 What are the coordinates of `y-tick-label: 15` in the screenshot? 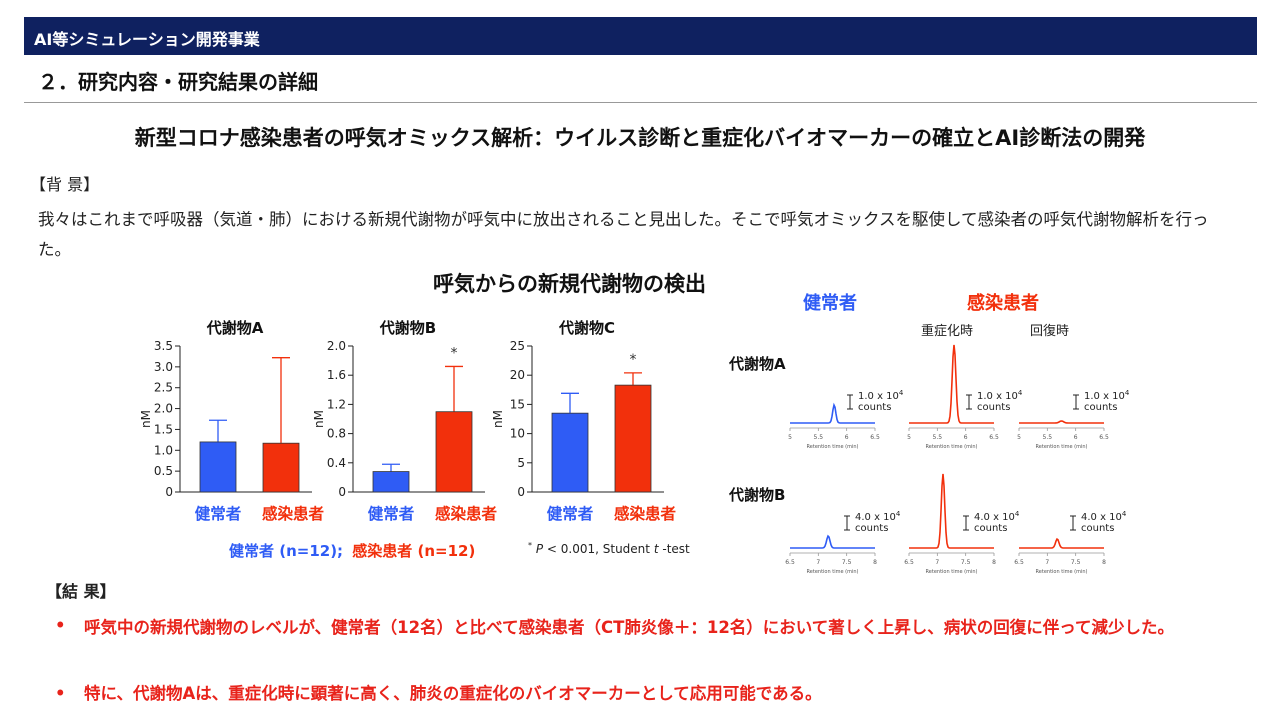 It's located at (517, 404).